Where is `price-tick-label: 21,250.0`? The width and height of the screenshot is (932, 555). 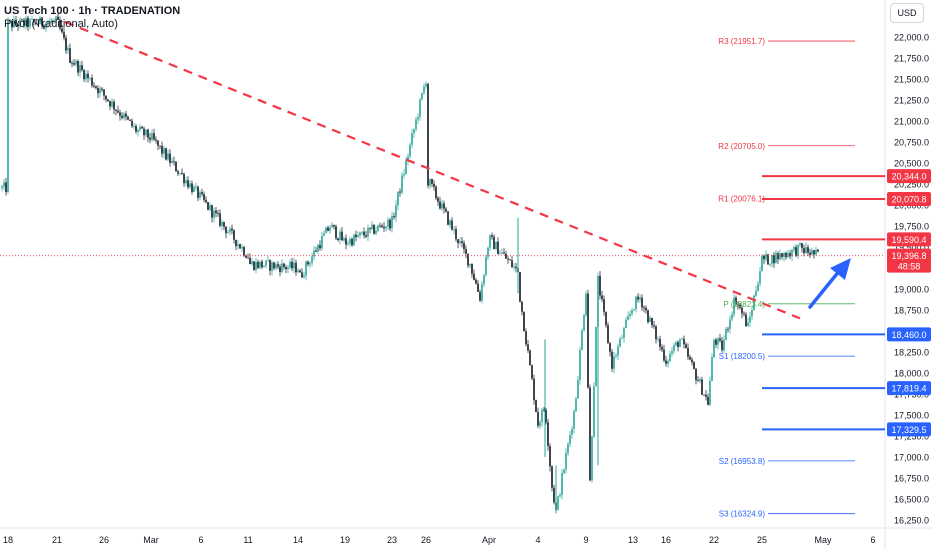 price-tick-label: 21,250.0 is located at coordinates (911, 101).